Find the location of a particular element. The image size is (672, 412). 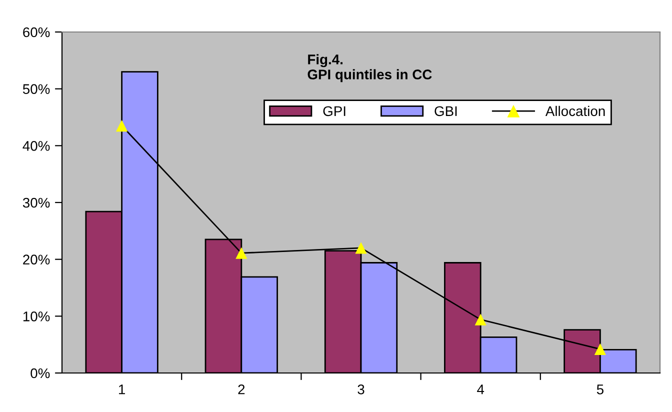

x-tick-label: 5 is located at coordinates (600, 389).